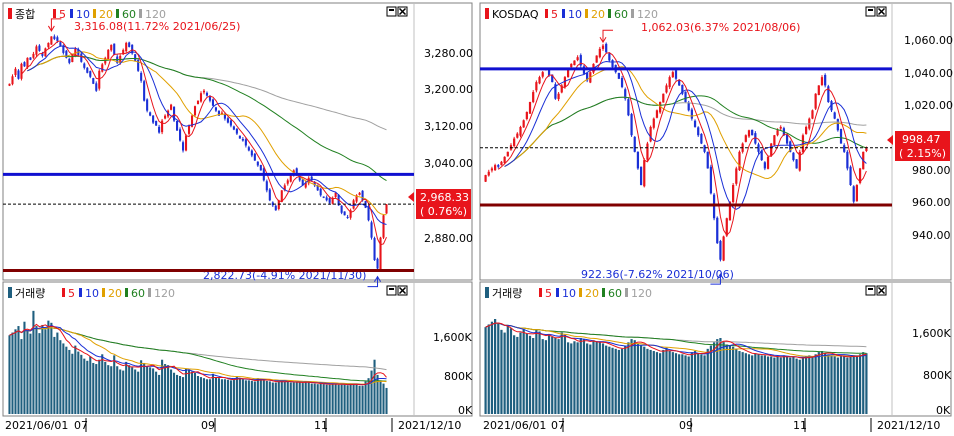 This screenshot has height=436, width=954. What do you see at coordinates (608, 36) in the screenshot?
I see `high-pointer-icon` at bounding box center [608, 36].